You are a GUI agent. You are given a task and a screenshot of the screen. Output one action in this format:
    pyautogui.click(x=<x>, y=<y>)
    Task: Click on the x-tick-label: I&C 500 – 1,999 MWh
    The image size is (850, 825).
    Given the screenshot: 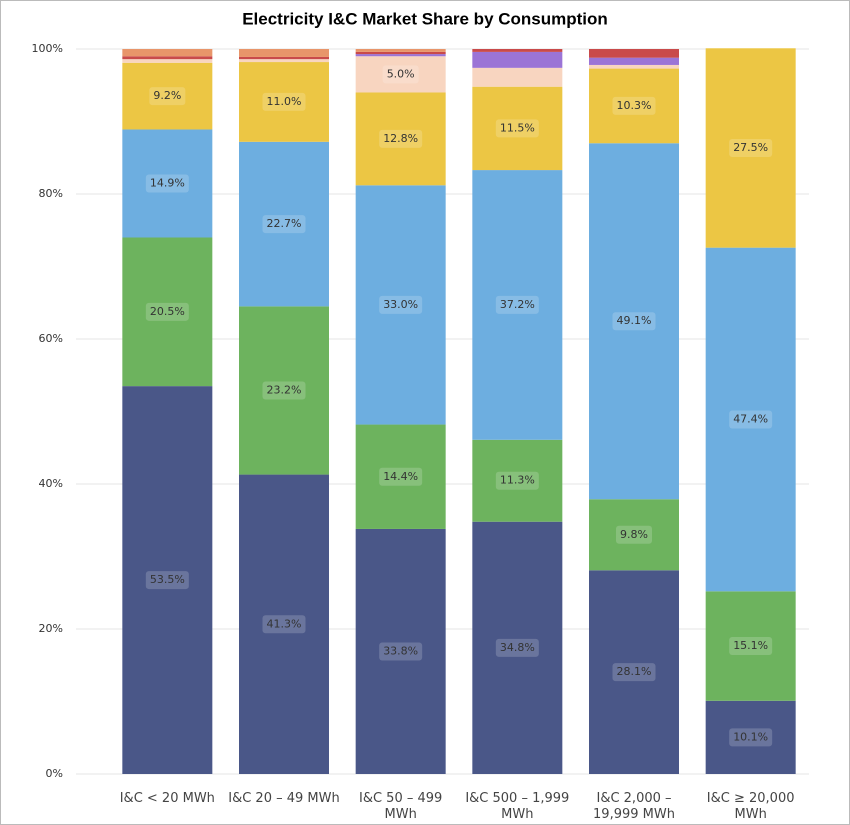 What is the action you would take?
    pyautogui.click(x=517, y=806)
    